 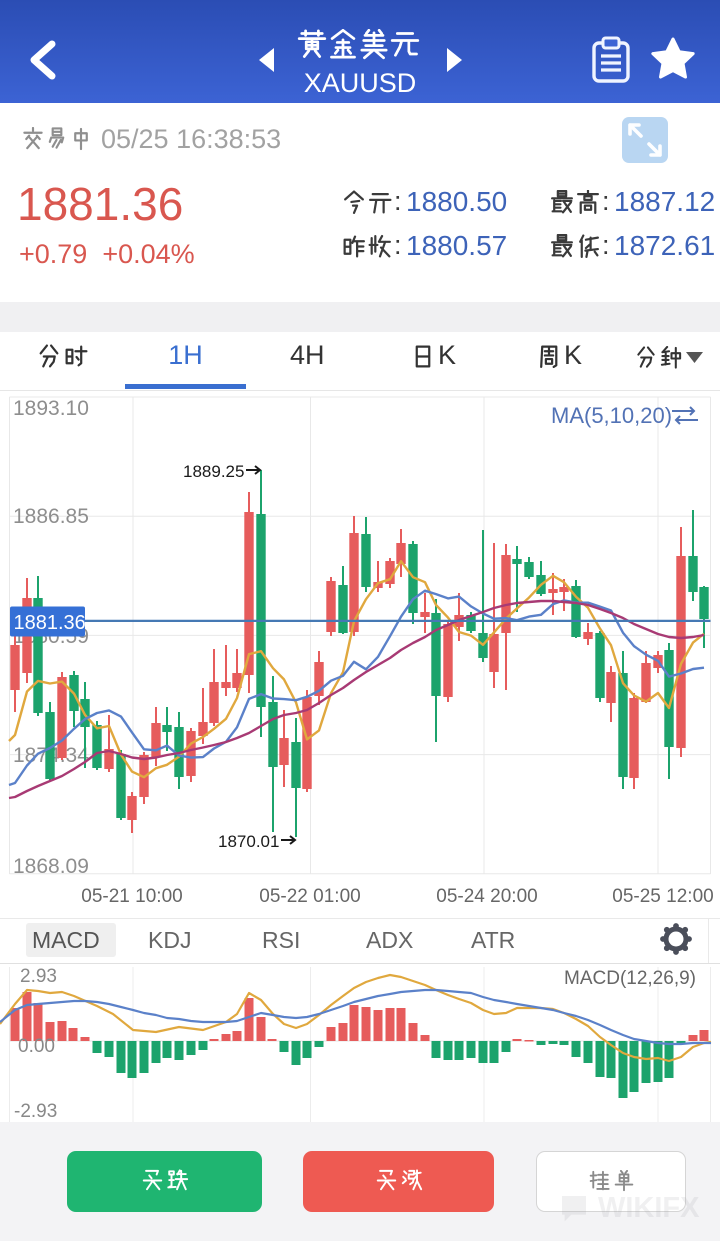 What do you see at coordinates (248, 841) in the screenshot?
I see `svg-text: 1870.01` at bounding box center [248, 841].